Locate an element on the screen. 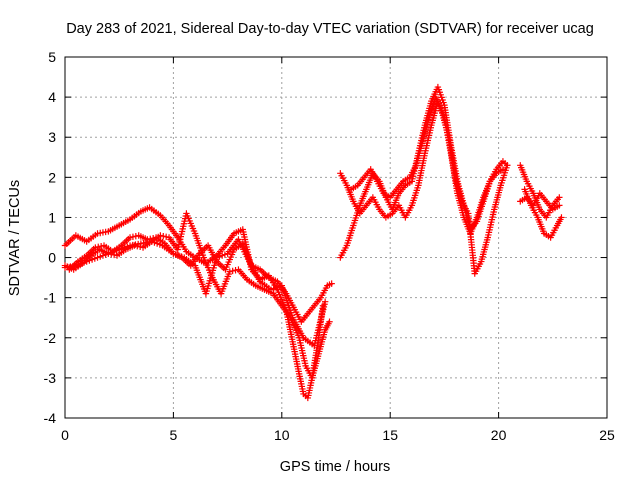  y-tick-label: 3 is located at coordinates (52, 137).